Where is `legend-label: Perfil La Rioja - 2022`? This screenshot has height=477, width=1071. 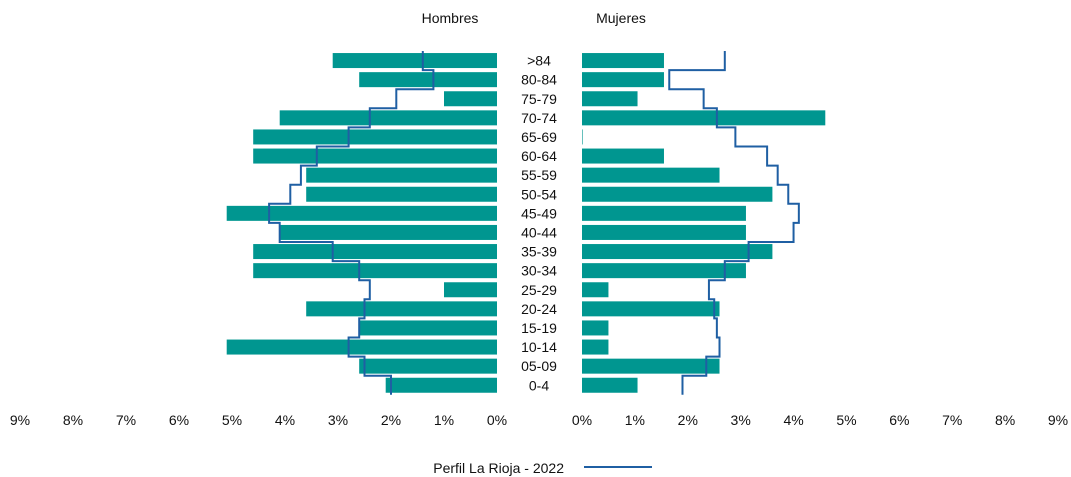 legend-label: Perfil La Rioja - 2022 is located at coordinates (498, 468).